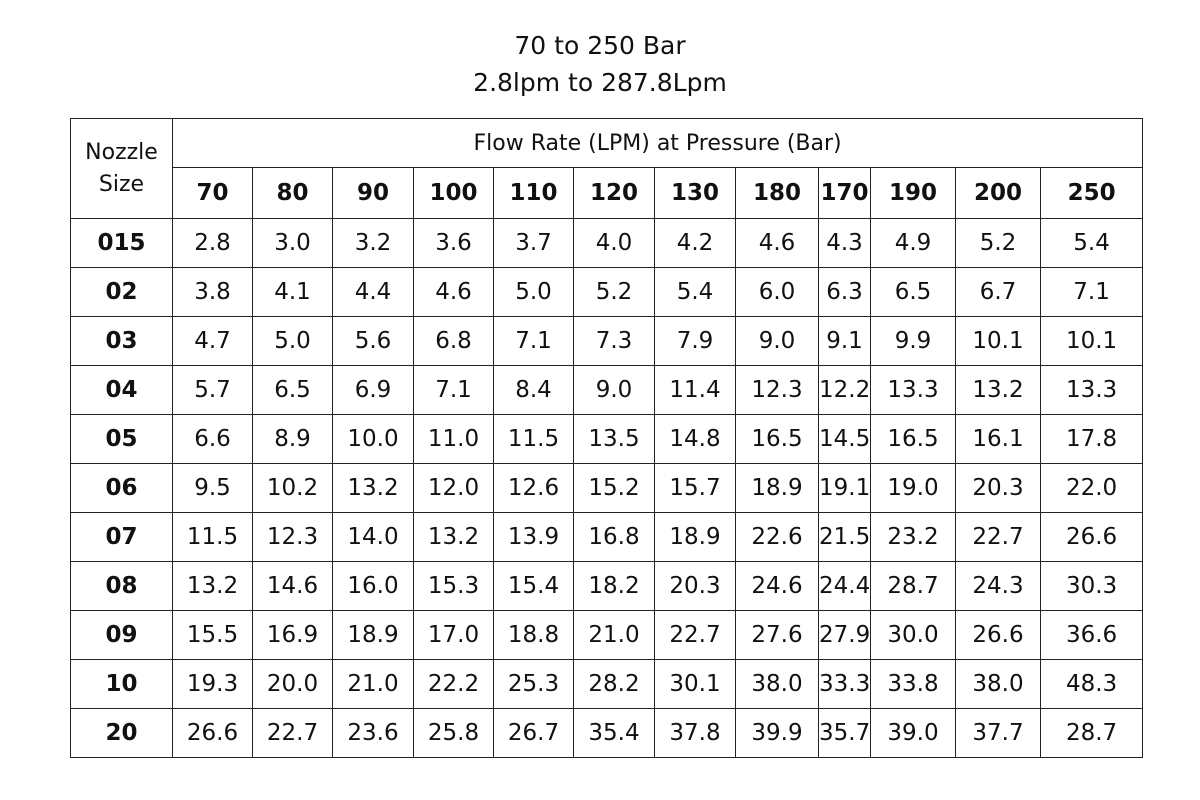 The height and width of the screenshot is (800, 1200). Describe the element at coordinates (695, 390) in the screenshot. I see `flow-cell: 11.4` at that location.